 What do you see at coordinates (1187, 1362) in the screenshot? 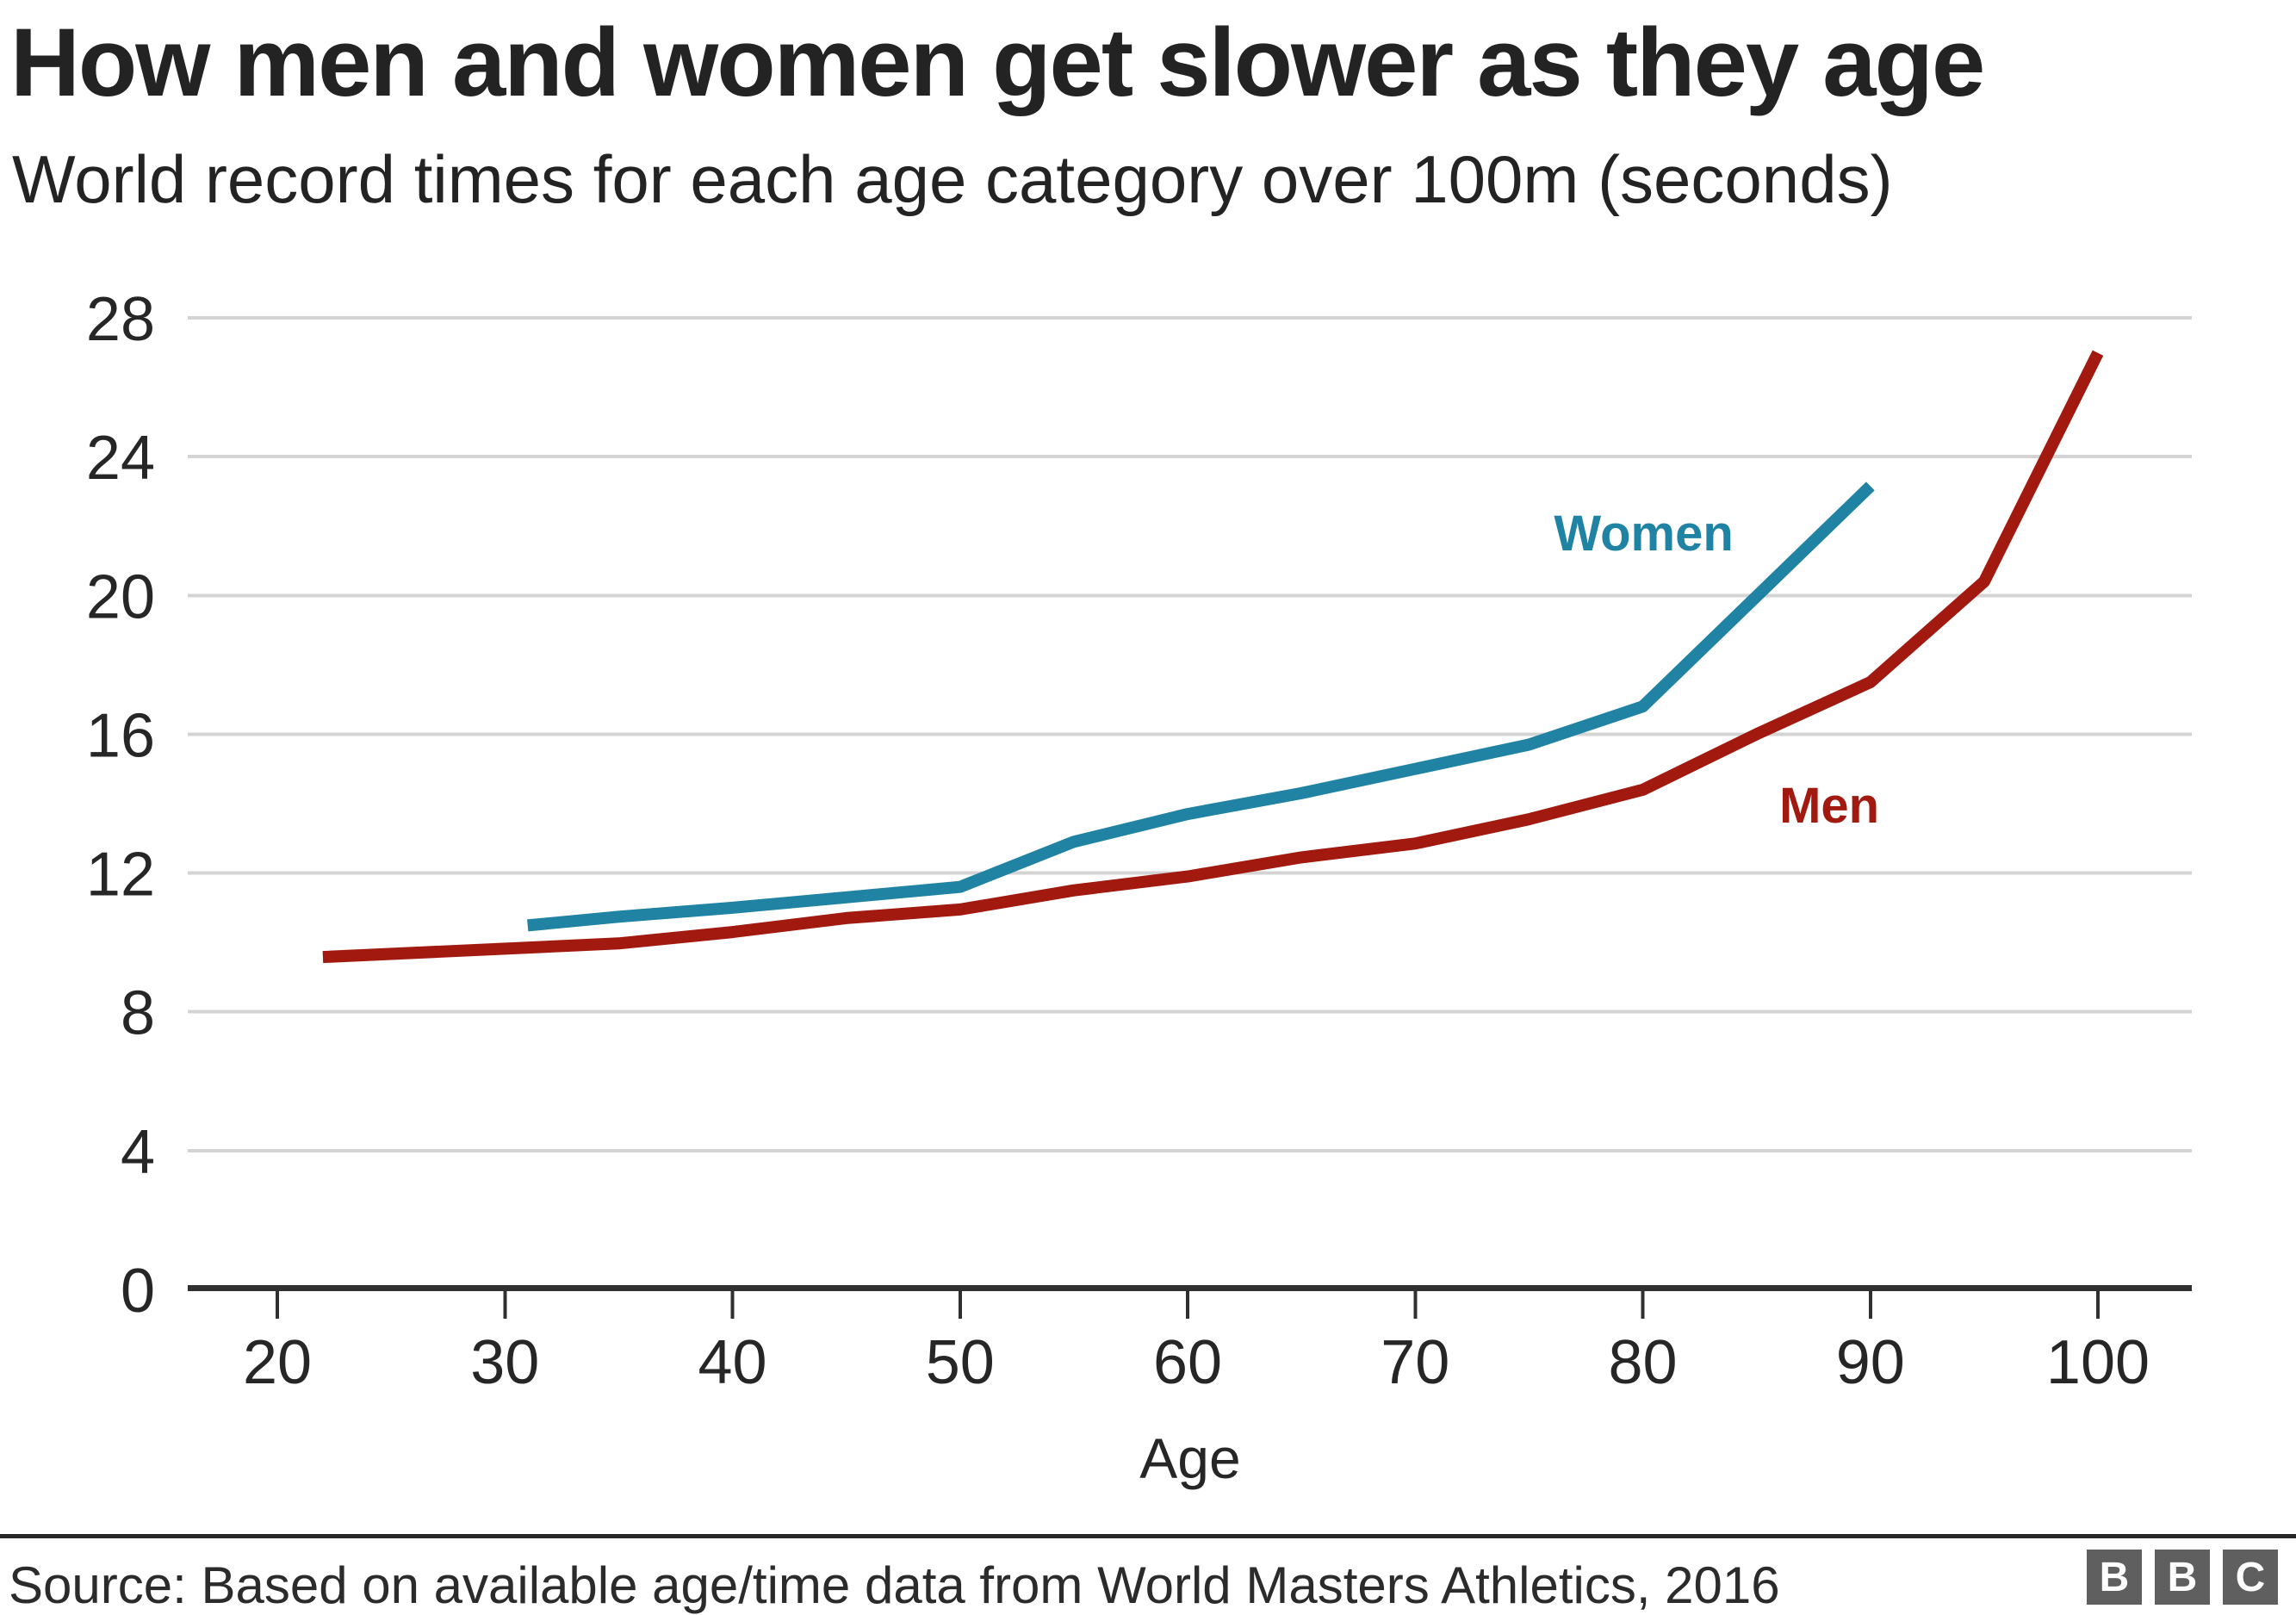
I see `x-tick-label-60: 60` at bounding box center [1187, 1362].